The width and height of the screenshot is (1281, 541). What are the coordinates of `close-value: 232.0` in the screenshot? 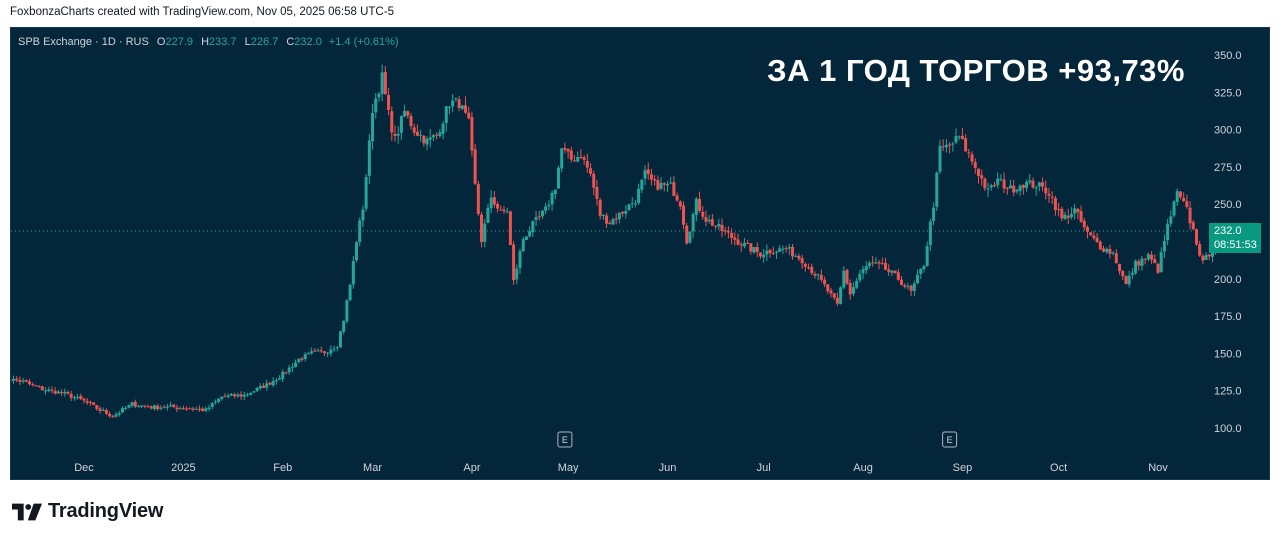 It's located at (308, 42).